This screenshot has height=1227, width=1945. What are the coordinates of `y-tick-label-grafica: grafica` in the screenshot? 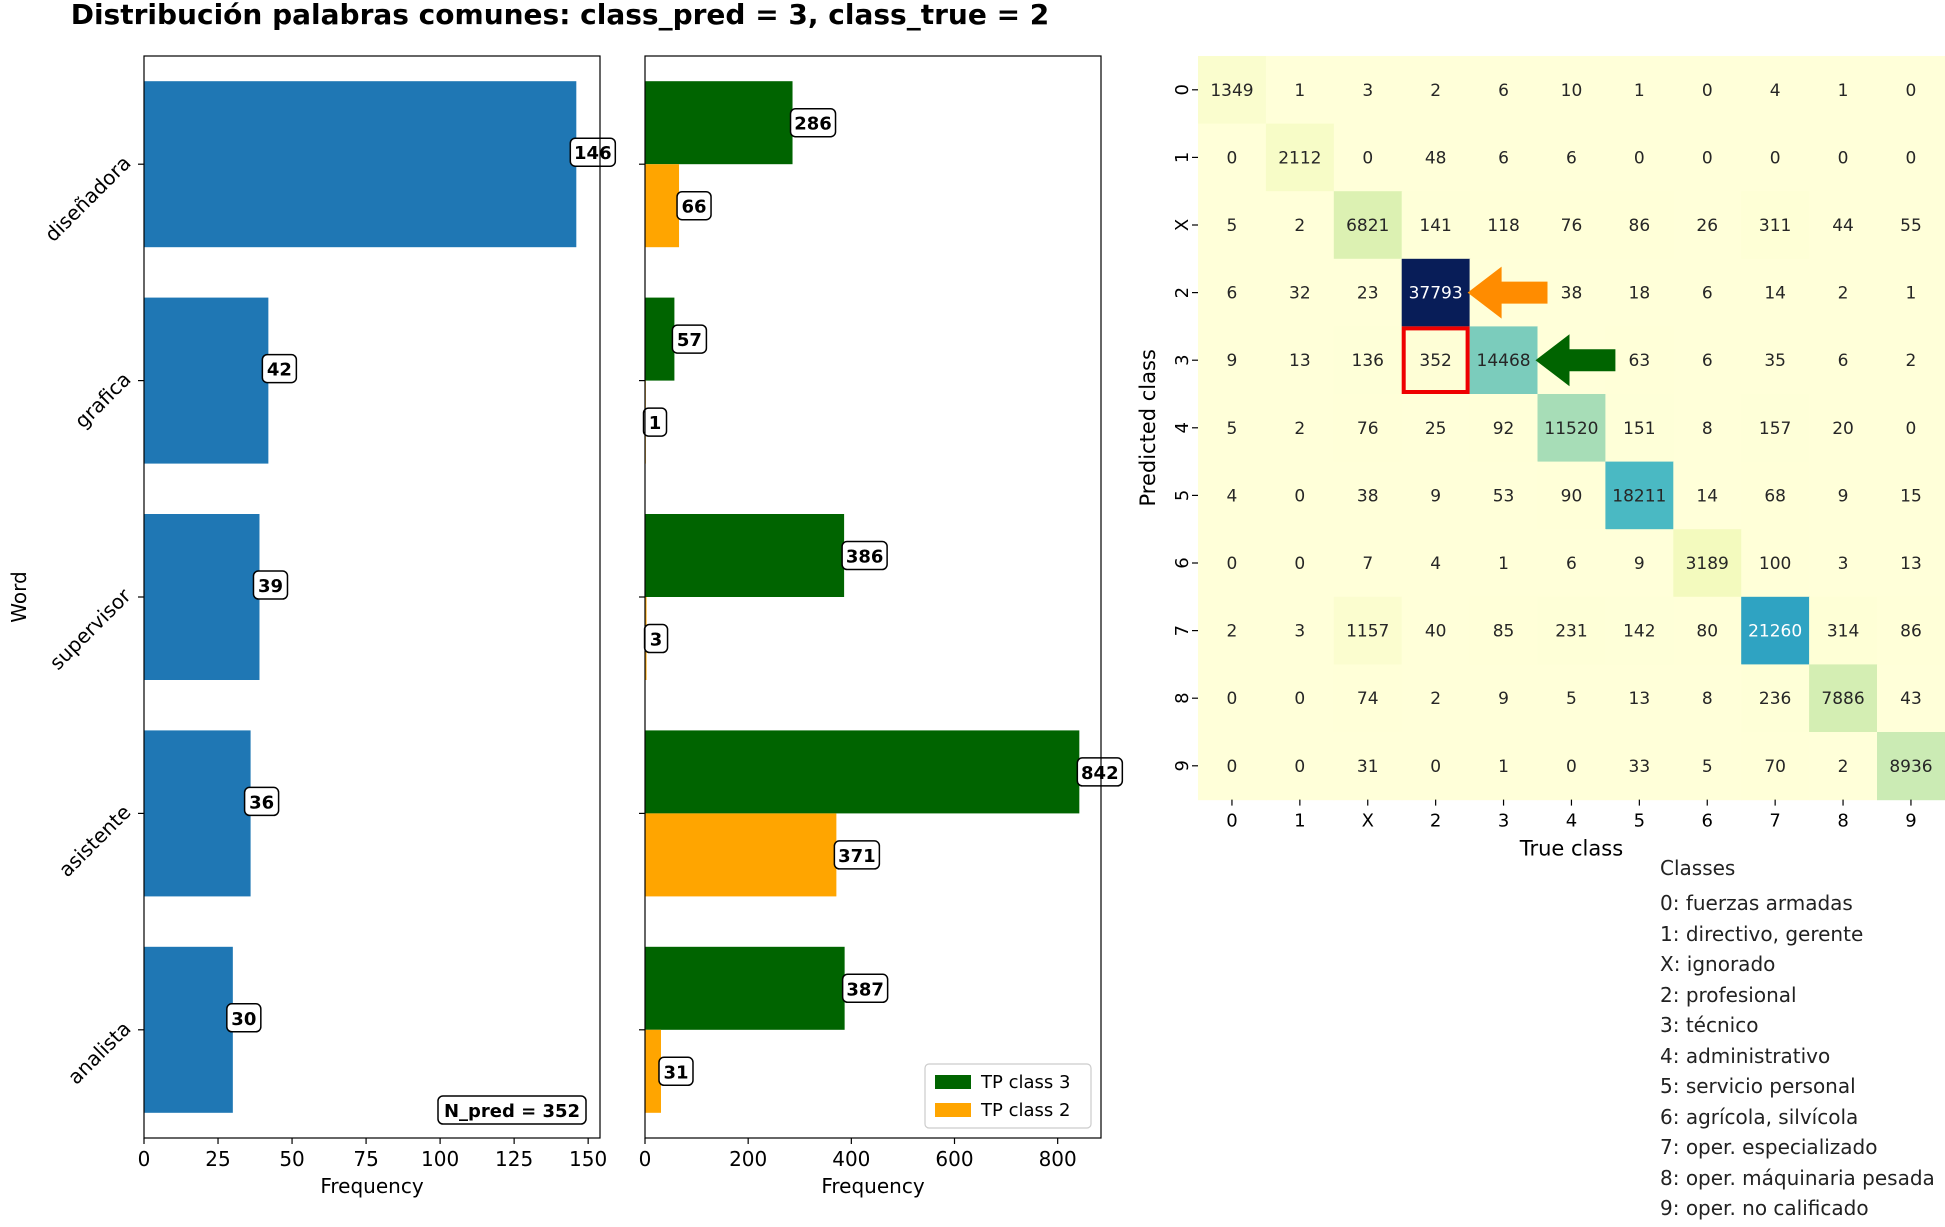 It's located at (103, 400).